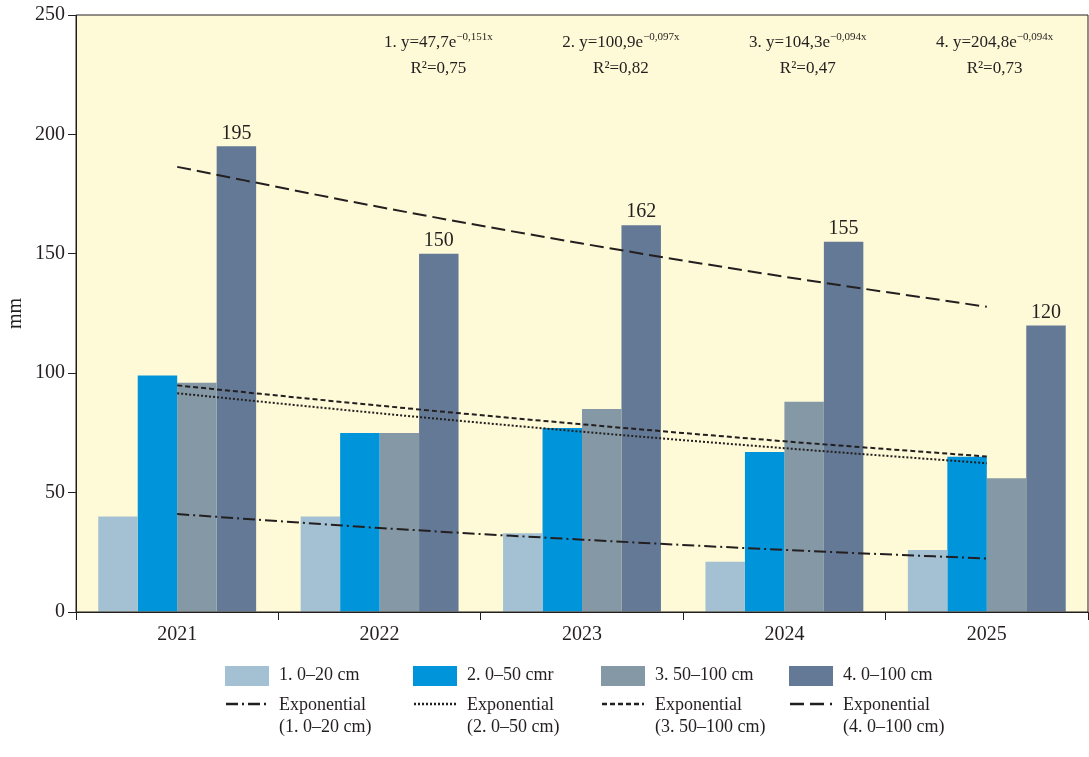 This screenshot has width=1089, height=757. I want to click on legend-label: 4. 0–100 cm, so click(888, 675).